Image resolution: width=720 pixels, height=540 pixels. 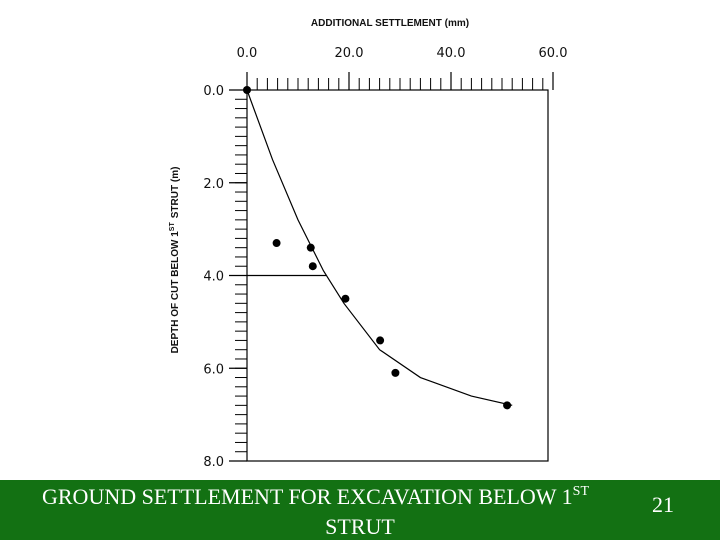 I want to click on footer-banner, so click(x=360, y=510).